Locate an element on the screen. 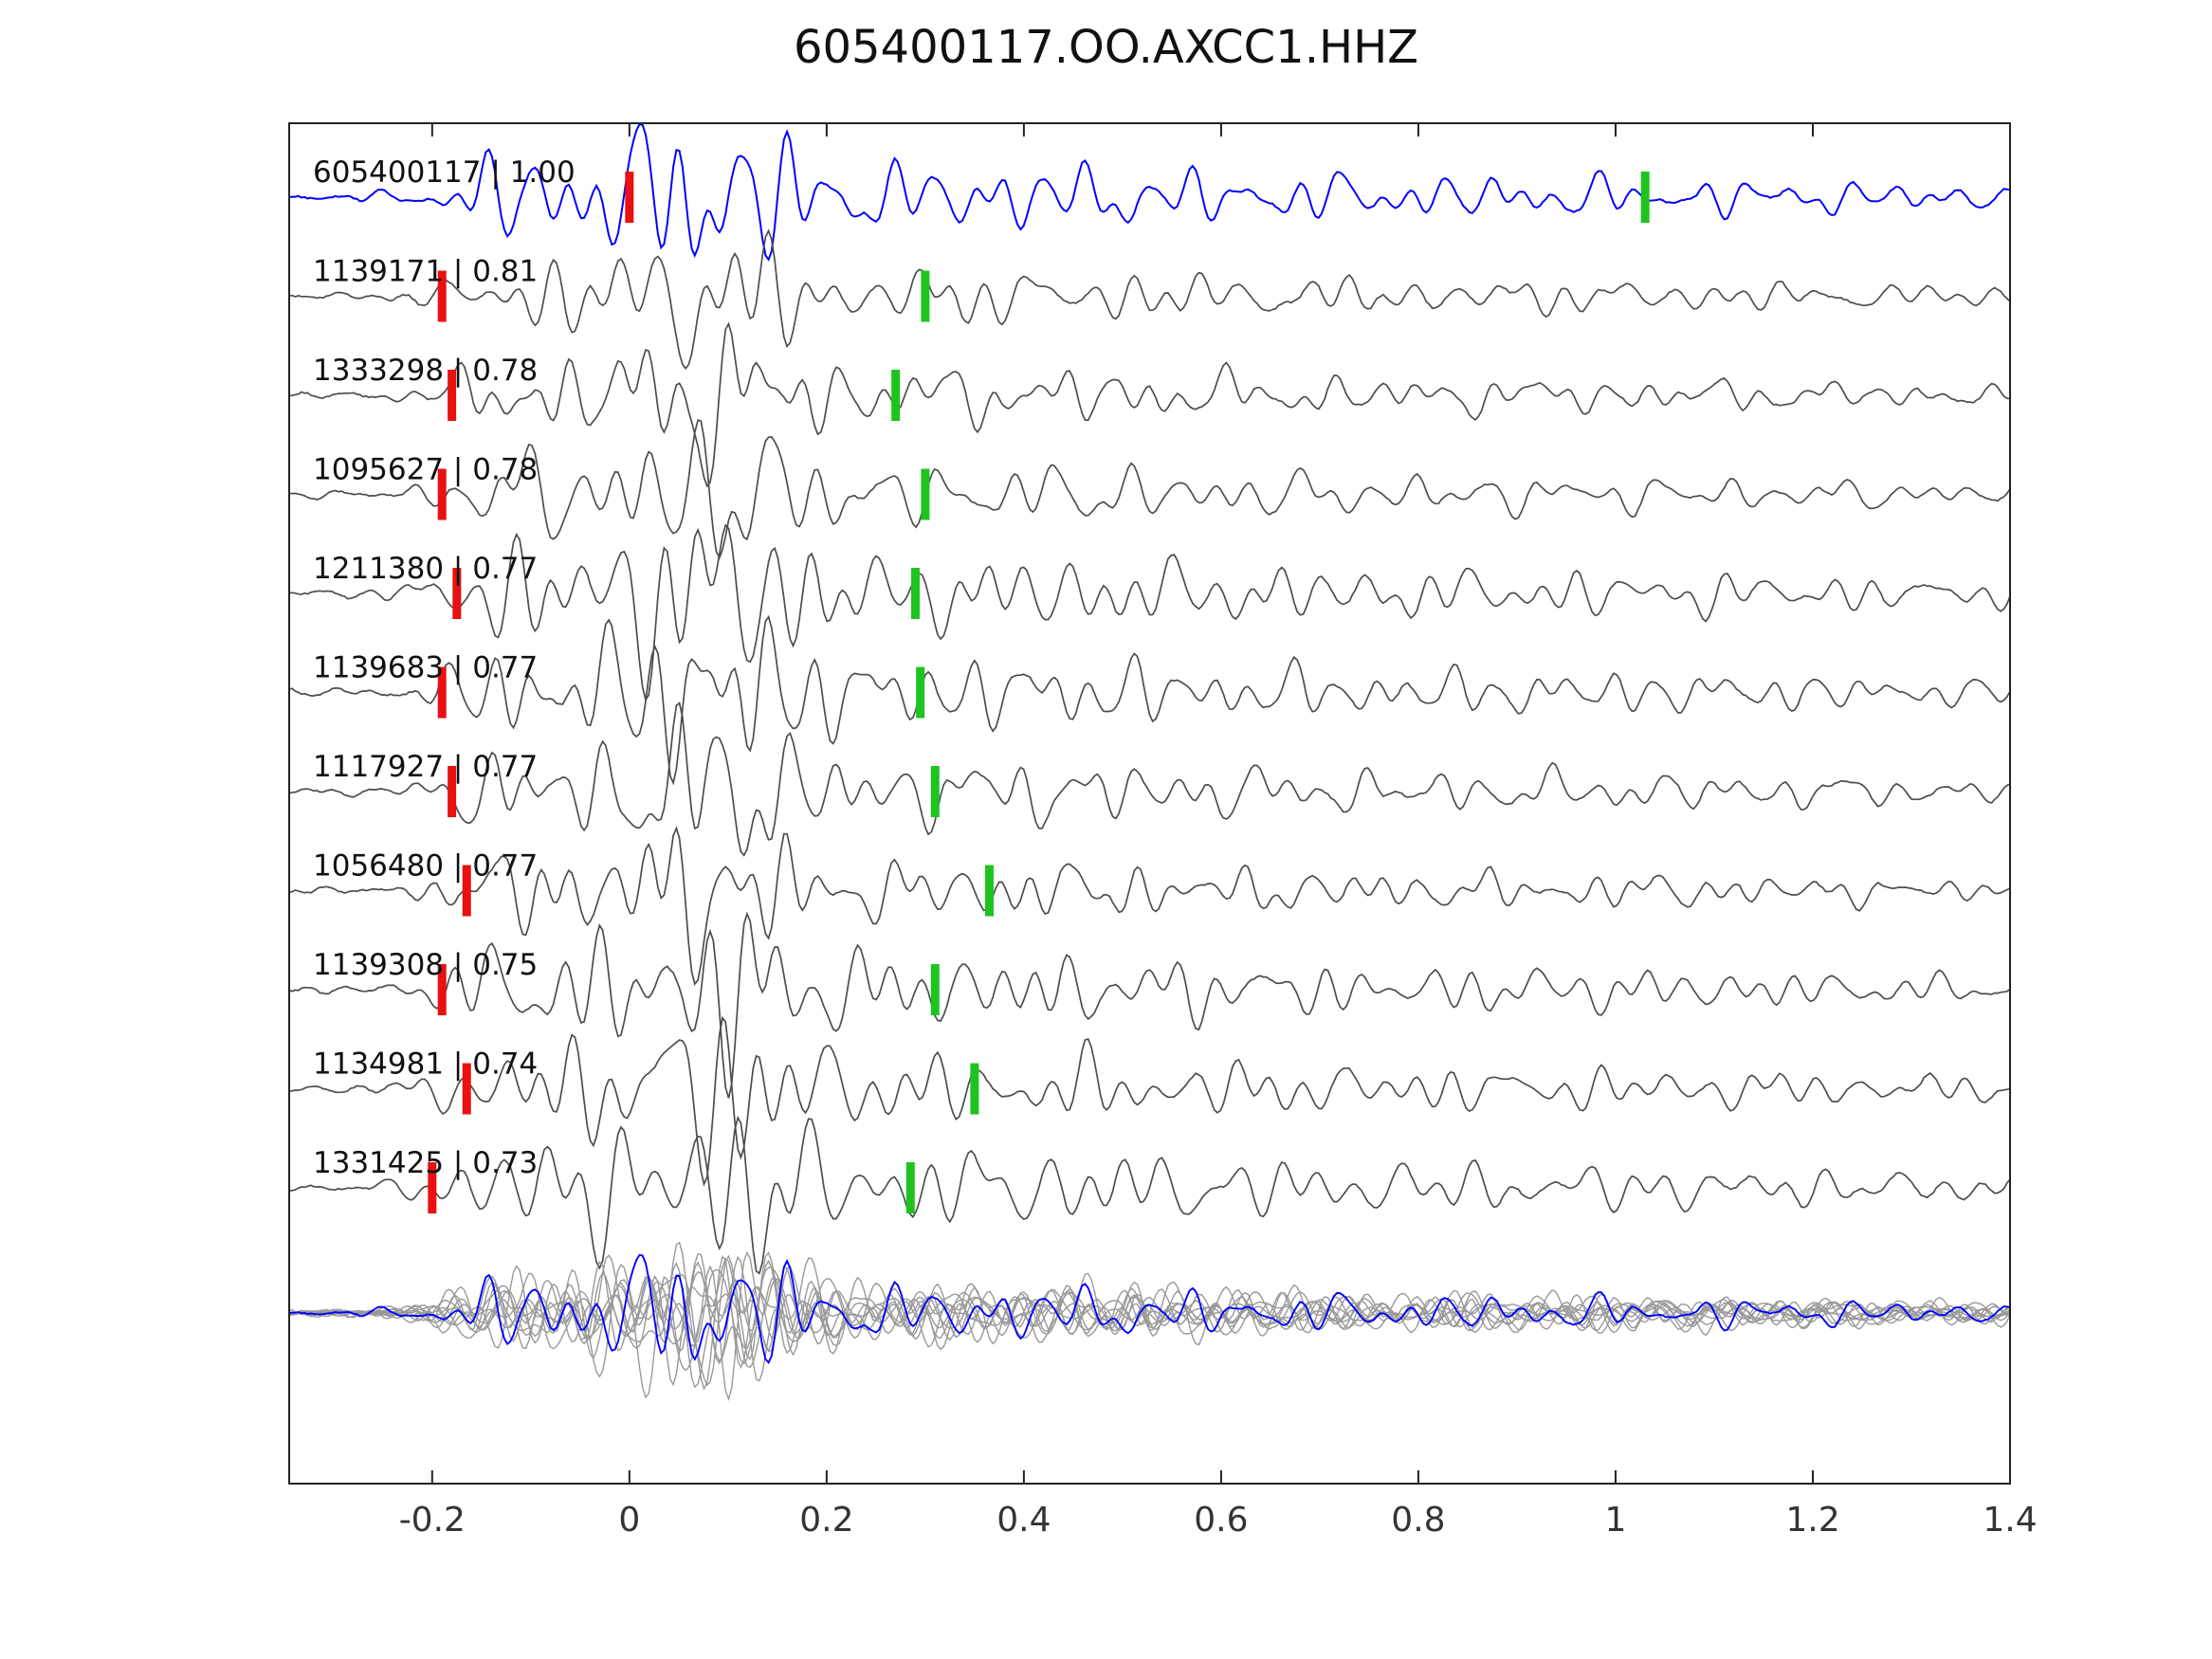 Image resolution: width=2212 pixels, height=1659 pixels. trace-label: 1139308 | 0.75 is located at coordinates (425, 965).